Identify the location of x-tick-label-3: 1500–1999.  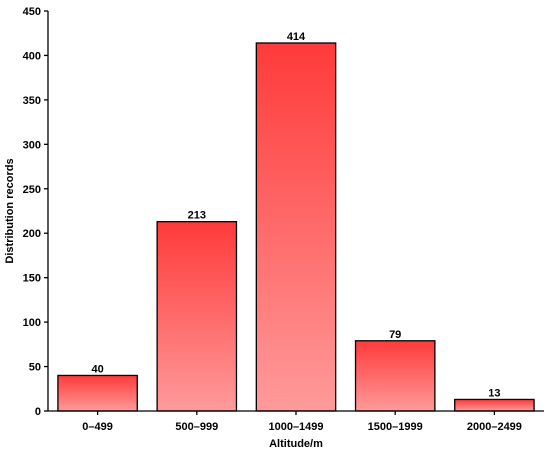
(395, 427).